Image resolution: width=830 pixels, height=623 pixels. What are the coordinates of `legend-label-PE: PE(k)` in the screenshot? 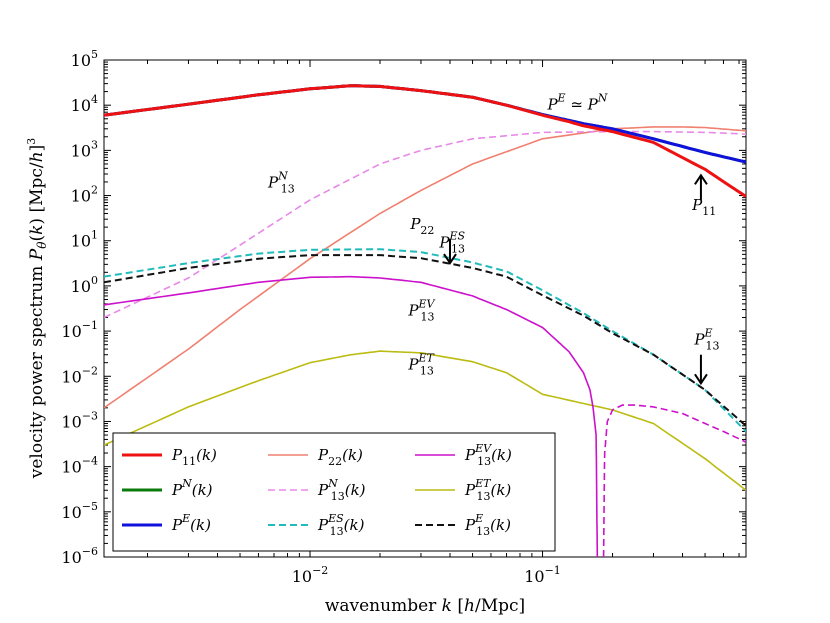 It's located at (191, 523).